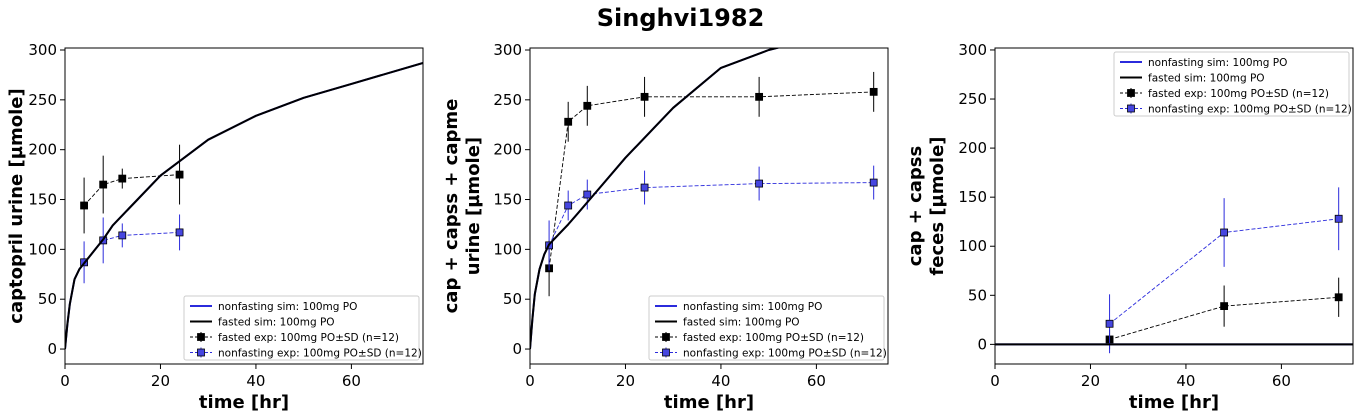  Describe the element at coordinates (972, 197) in the screenshot. I see `y-tick-label: 150` at that location.